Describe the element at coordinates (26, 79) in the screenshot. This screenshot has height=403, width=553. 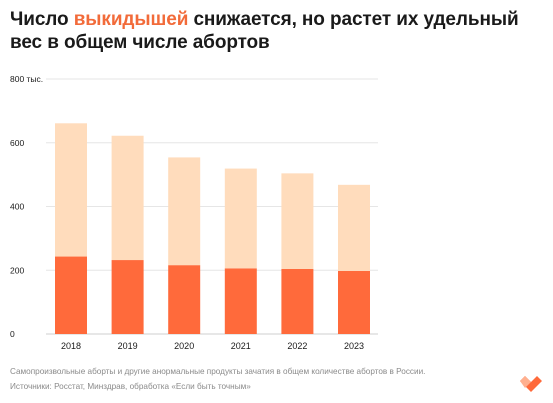
I see `y-tick-label: 800 тыс.` at that location.